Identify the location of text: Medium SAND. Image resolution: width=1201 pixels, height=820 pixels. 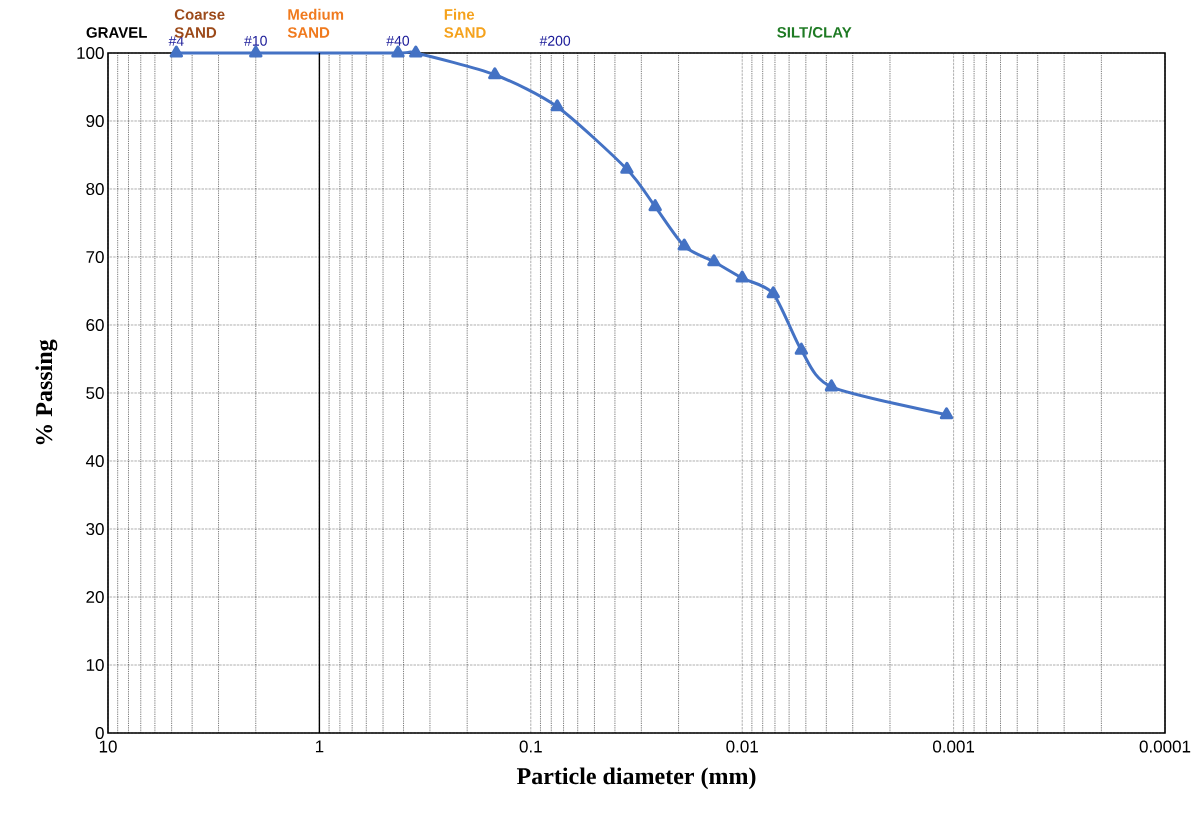
(315, 23).